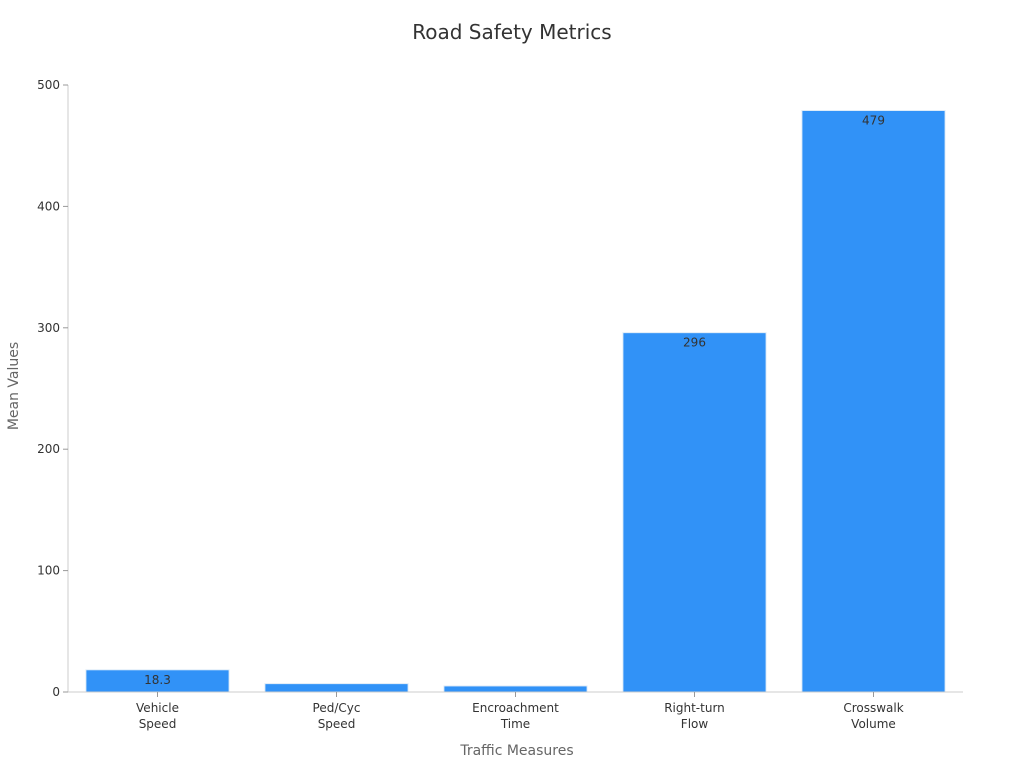  I want to click on y-ticks-group: 0 100 200 300 400 500, so click(52, 388).